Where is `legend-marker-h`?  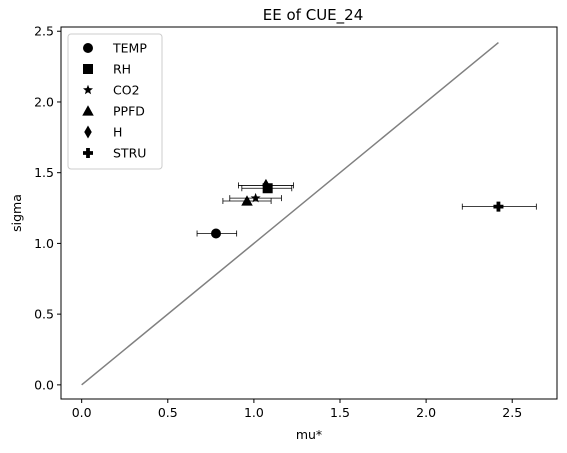
legend-marker-h is located at coordinates (88, 132).